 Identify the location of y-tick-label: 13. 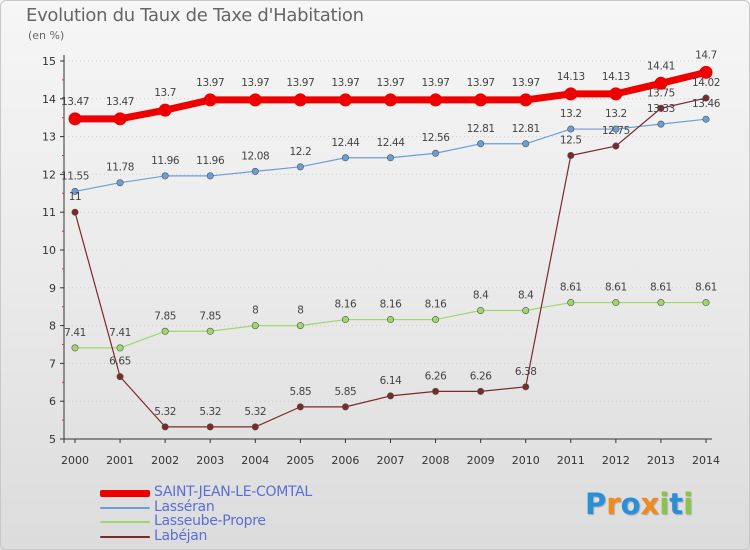
(49, 137).